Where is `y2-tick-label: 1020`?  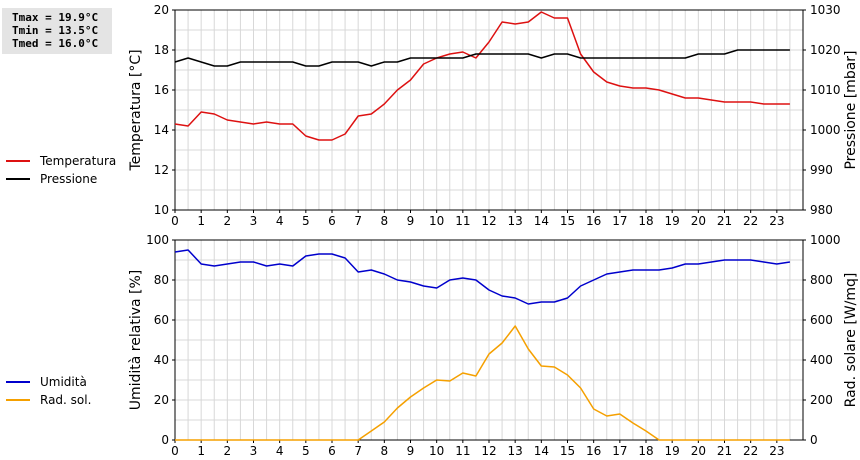 y2-tick-label: 1020 is located at coordinates (825, 50).